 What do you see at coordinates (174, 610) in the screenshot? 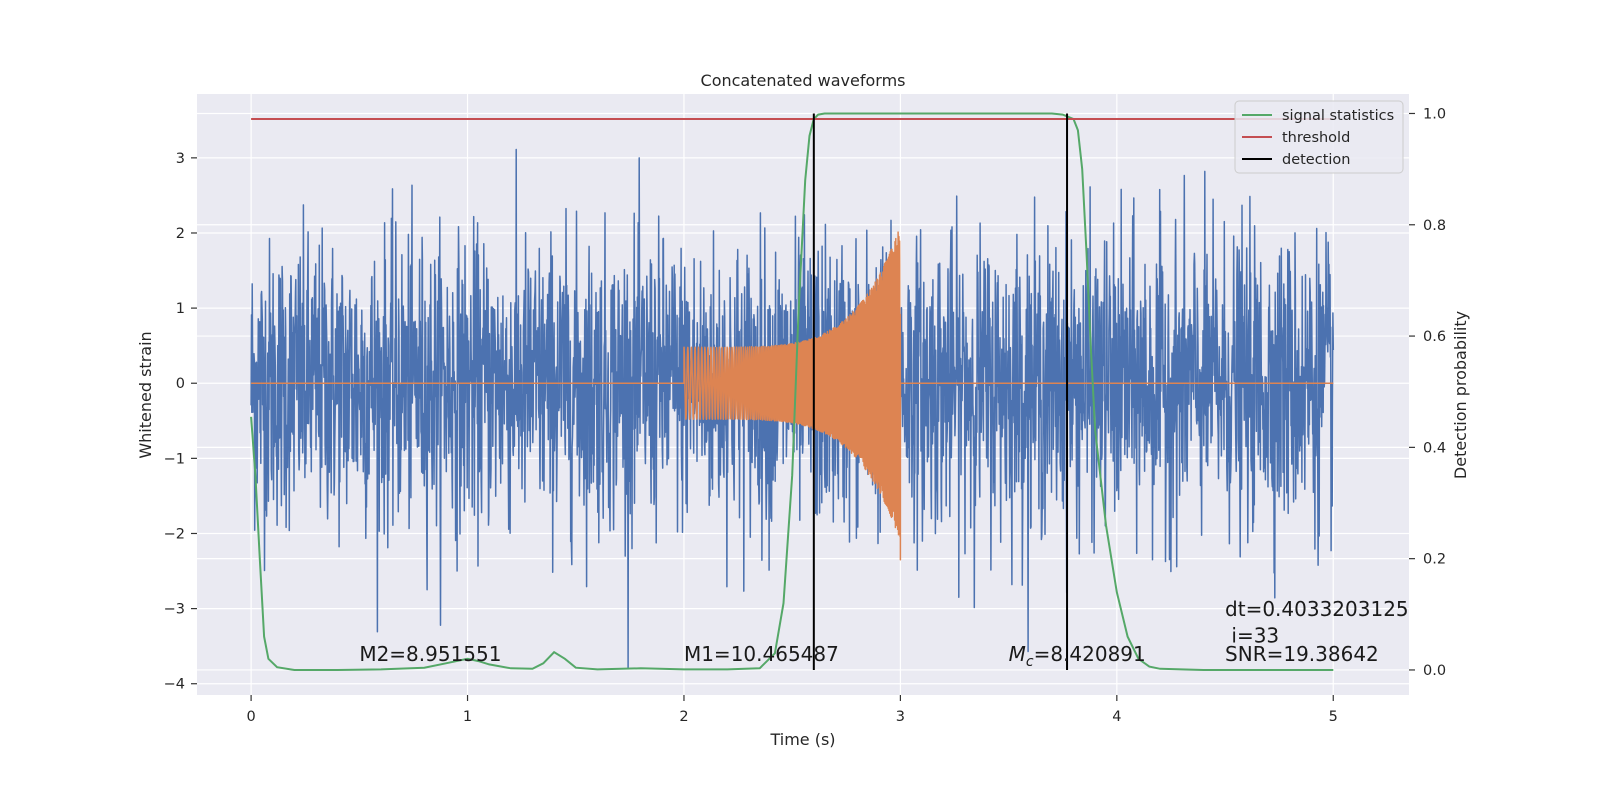
I see `y-left-tick-label: −3` at bounding box center [174, 610].